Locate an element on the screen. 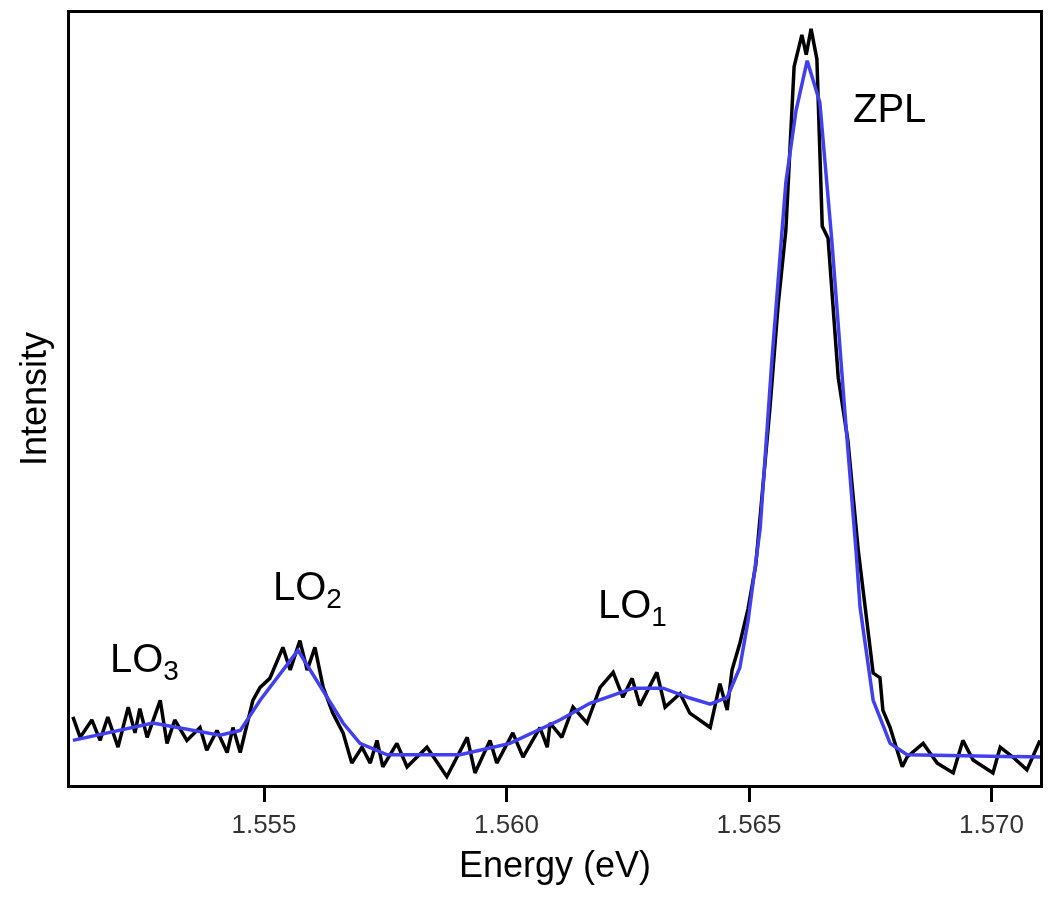 The image size is (1053, 924). x-tick-label: 1.565 is located at coordinates (749, 824).